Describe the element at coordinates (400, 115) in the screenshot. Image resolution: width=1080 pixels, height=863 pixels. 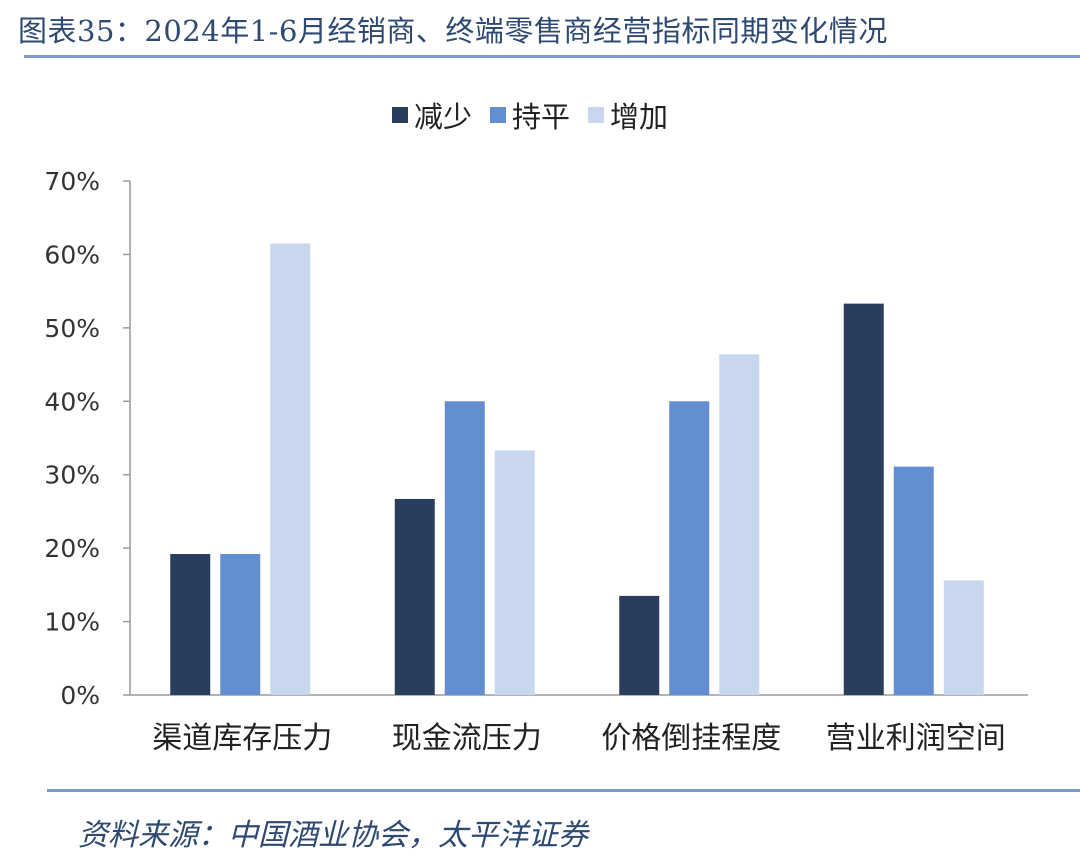
I see `legend-swatch-decrease` at that location.